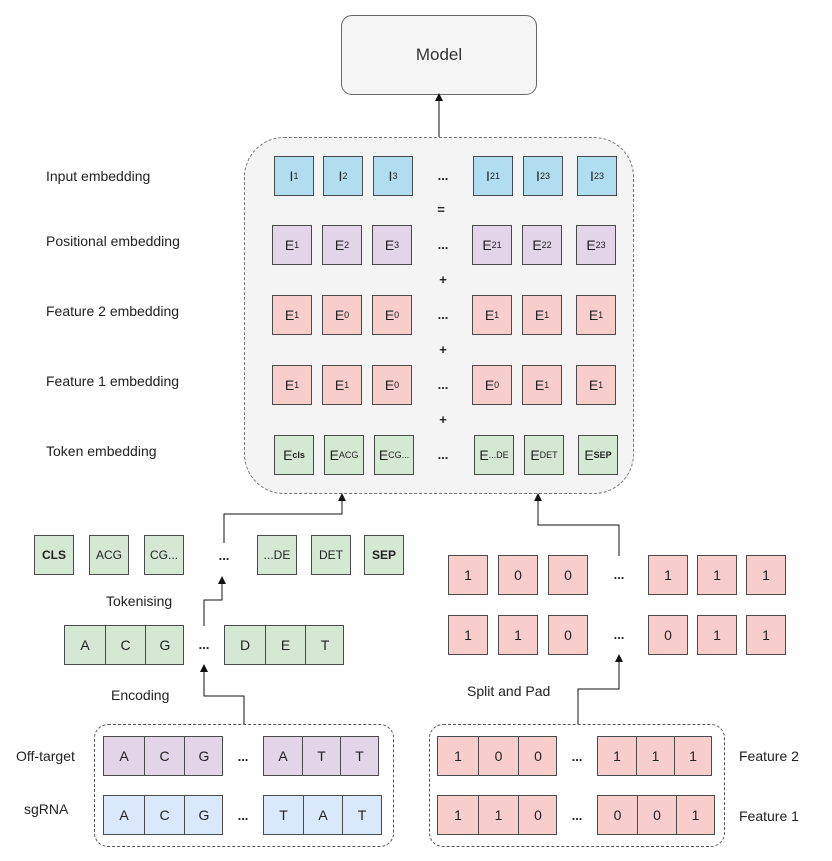 The width and height of the screenshot is (832, 861). What do you see at coordinates (493, 176) in the screenshot?
I see `input-embedding-cell: I 21` at bounding box center [493, 176].